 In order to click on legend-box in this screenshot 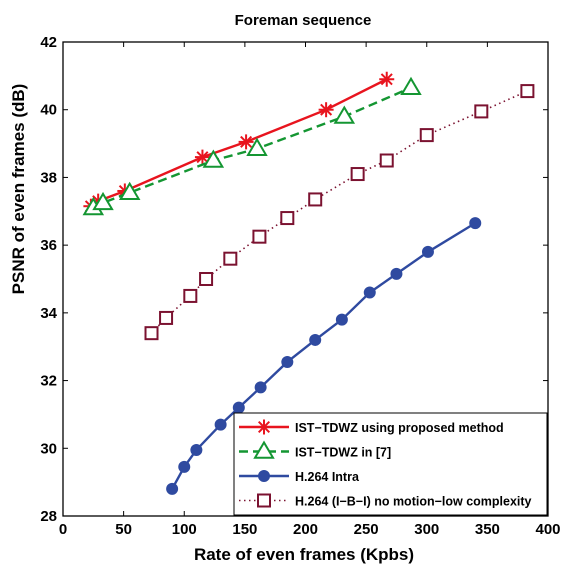, I will do `click(390, 464)`.